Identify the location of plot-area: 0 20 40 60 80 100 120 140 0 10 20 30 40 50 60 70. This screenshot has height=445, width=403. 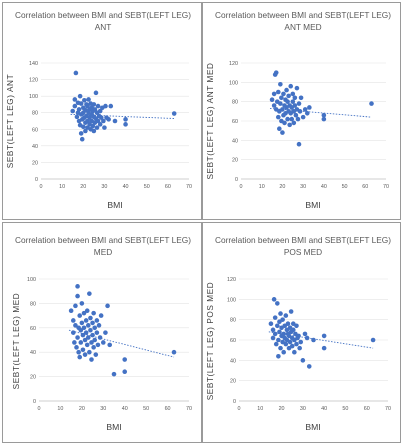
(110, 125).